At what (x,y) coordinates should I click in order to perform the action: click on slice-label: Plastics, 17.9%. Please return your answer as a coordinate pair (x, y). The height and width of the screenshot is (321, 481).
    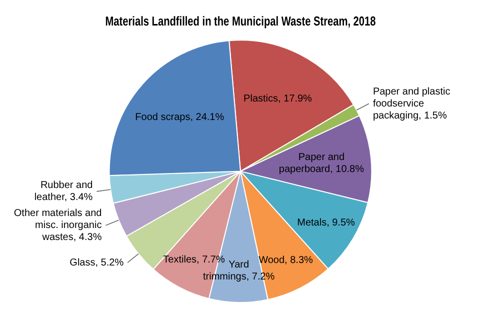
    Looking at the image, I should click on (278, 99).